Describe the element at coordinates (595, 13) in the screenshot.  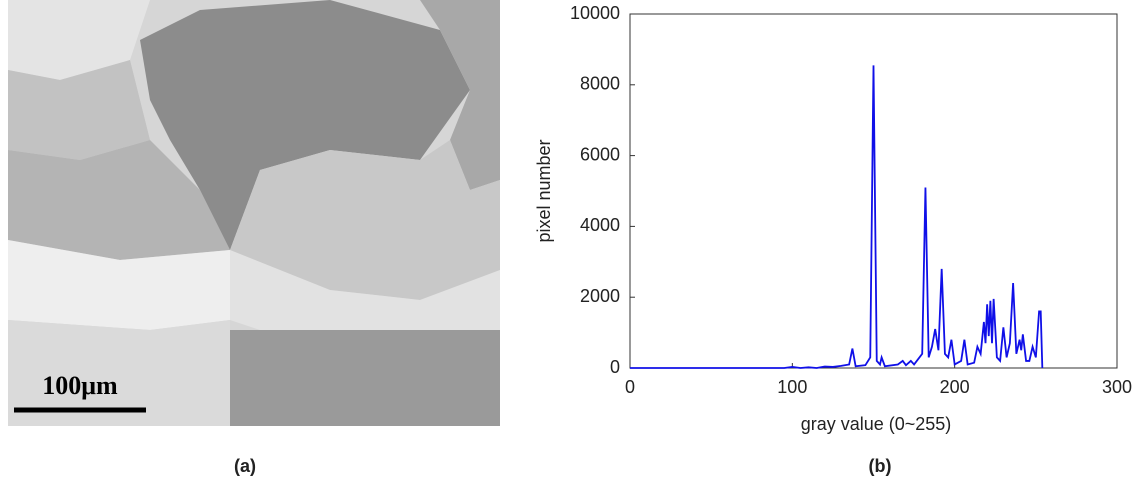
I see `y-tick-label: 10000` at that location.